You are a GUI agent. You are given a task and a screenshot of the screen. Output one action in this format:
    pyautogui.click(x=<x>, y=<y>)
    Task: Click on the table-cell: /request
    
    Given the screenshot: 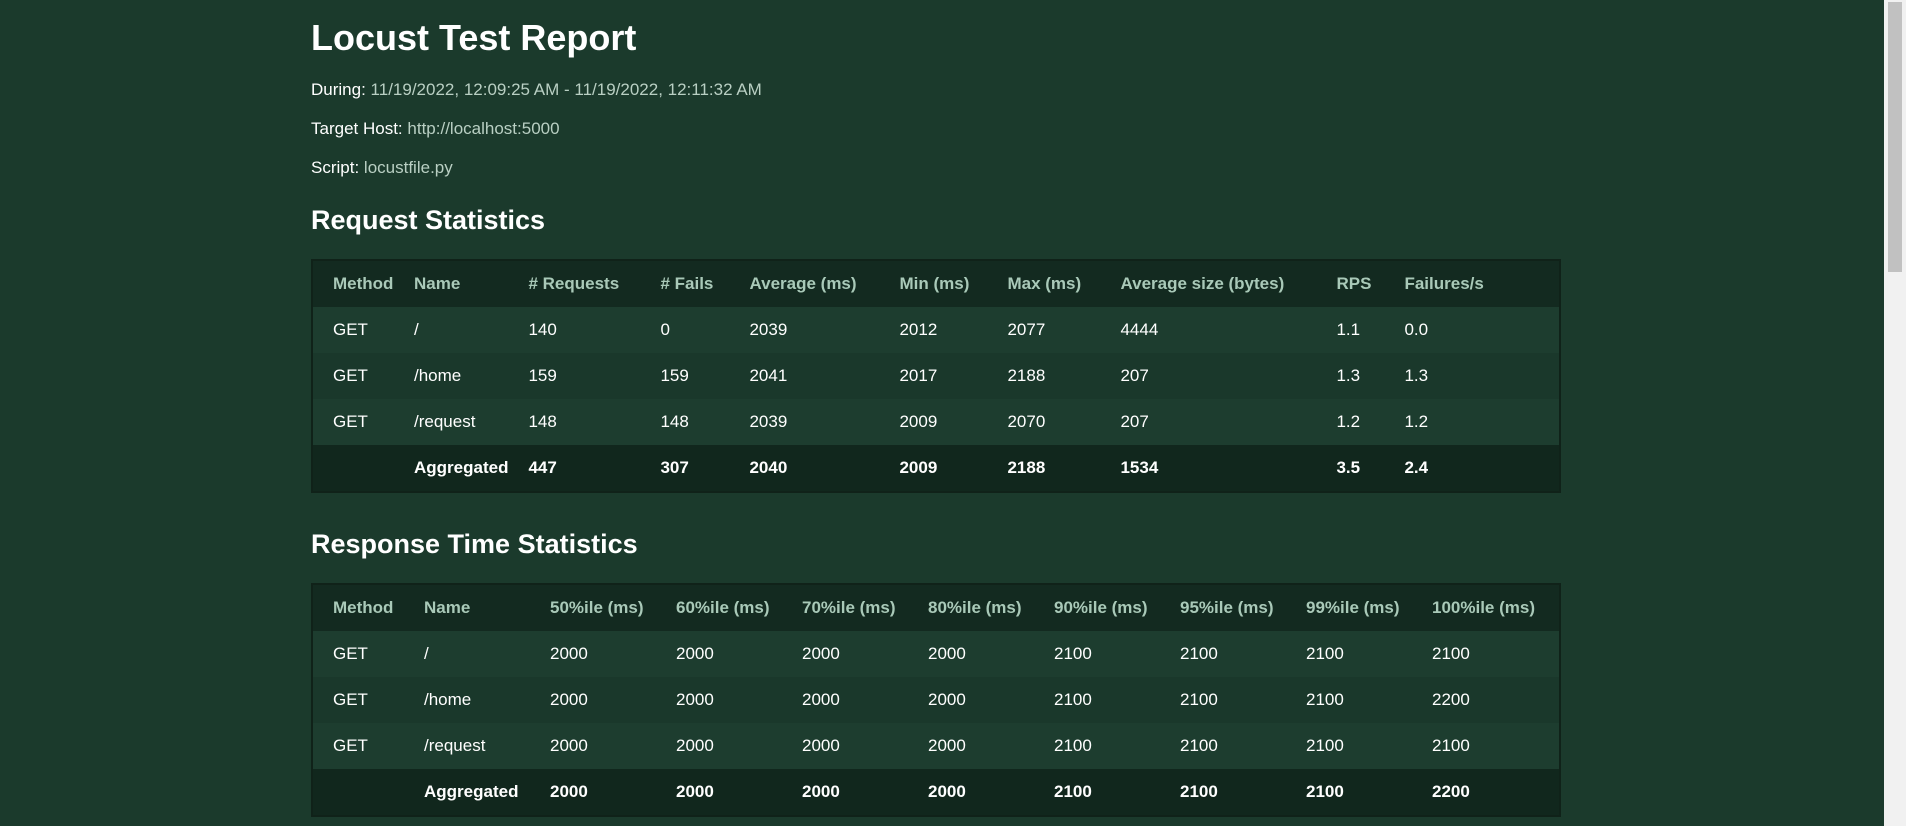 What is the action you would take?
    pyautogui.click(x=451, y=422)
    